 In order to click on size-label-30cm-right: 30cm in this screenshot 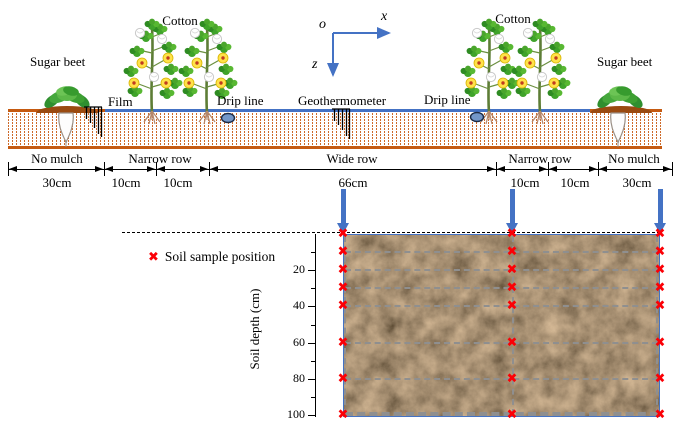, I will do `click(637, 182)`.